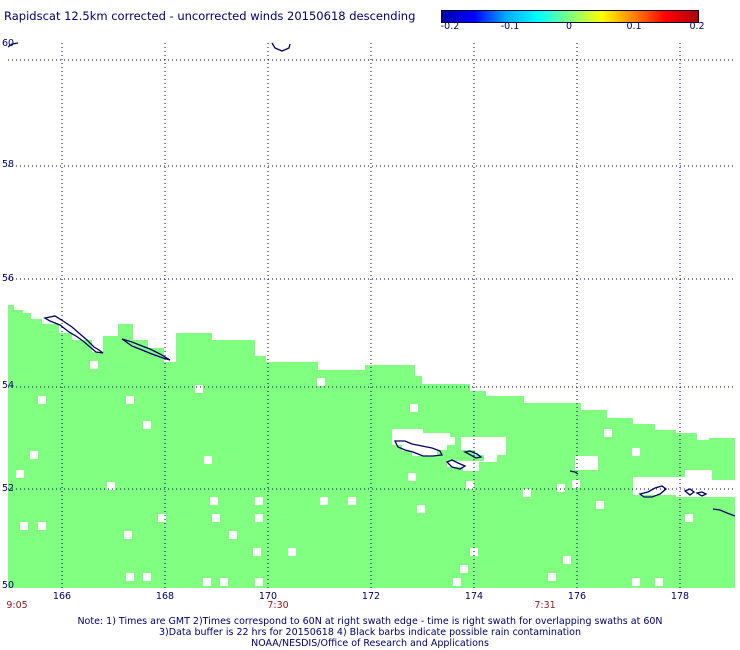  What do you see at coordinates (577, 596) in the screenshot?
I see `lon-label: 176` at bounding box center [577, 596].